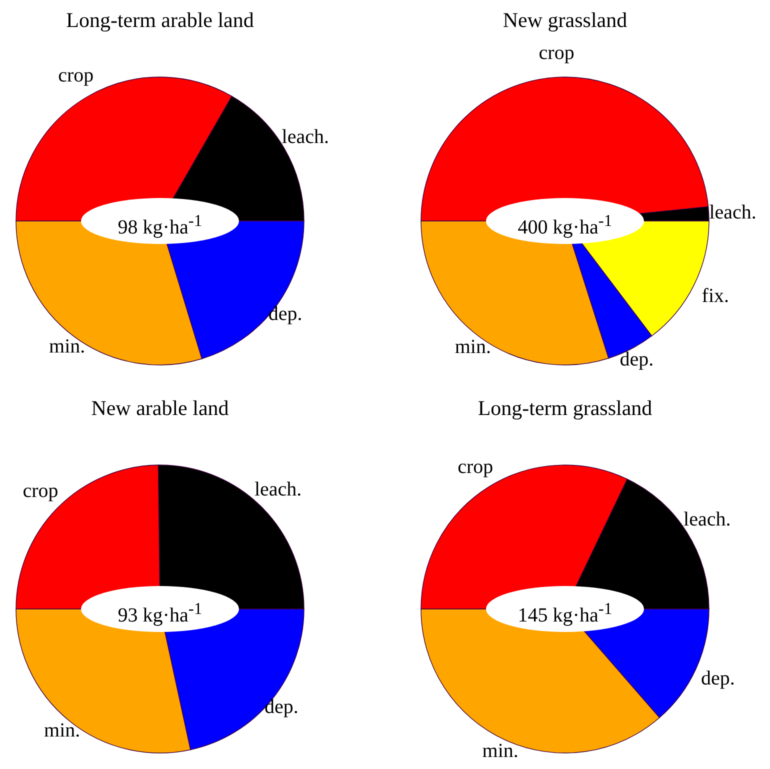 The width and height of the screenshot is (770, 769). I want to click on chart-title: New arable land, so click(160, 408).